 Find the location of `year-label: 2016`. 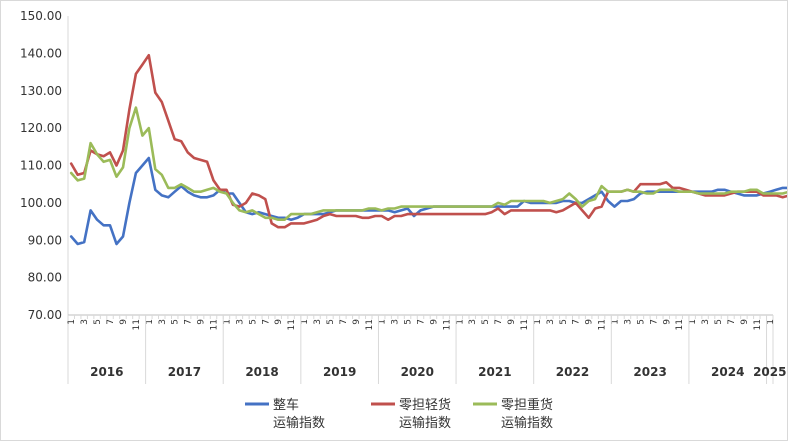

year-label: 2016 is located at coordinates (106, 372).